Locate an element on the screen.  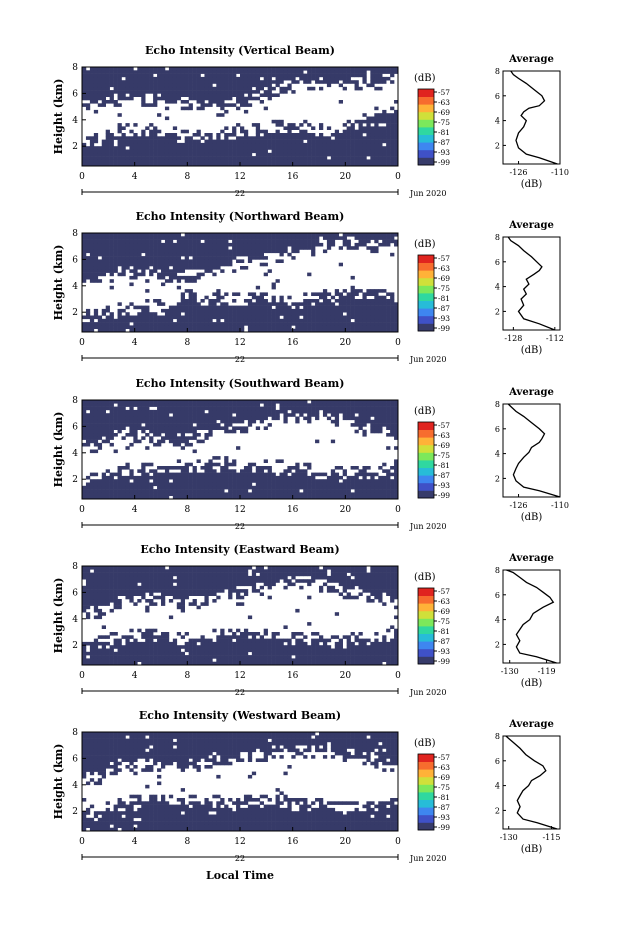
average-ytick-label: 8 is located at coordinates (497, 237).